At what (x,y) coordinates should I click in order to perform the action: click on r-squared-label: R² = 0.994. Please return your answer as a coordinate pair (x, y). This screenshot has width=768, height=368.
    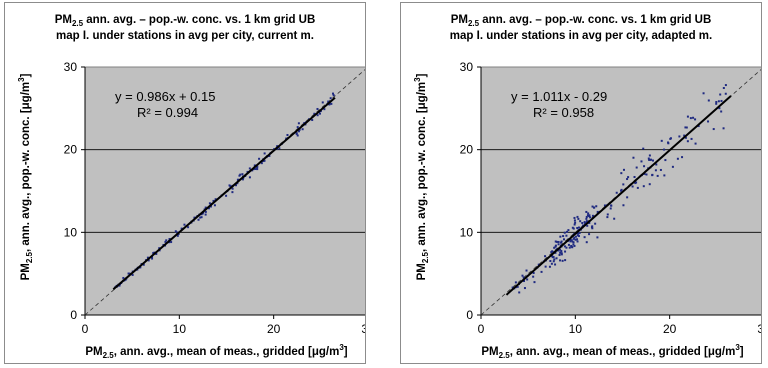
    Looking at the image, I should click on (167, 112).